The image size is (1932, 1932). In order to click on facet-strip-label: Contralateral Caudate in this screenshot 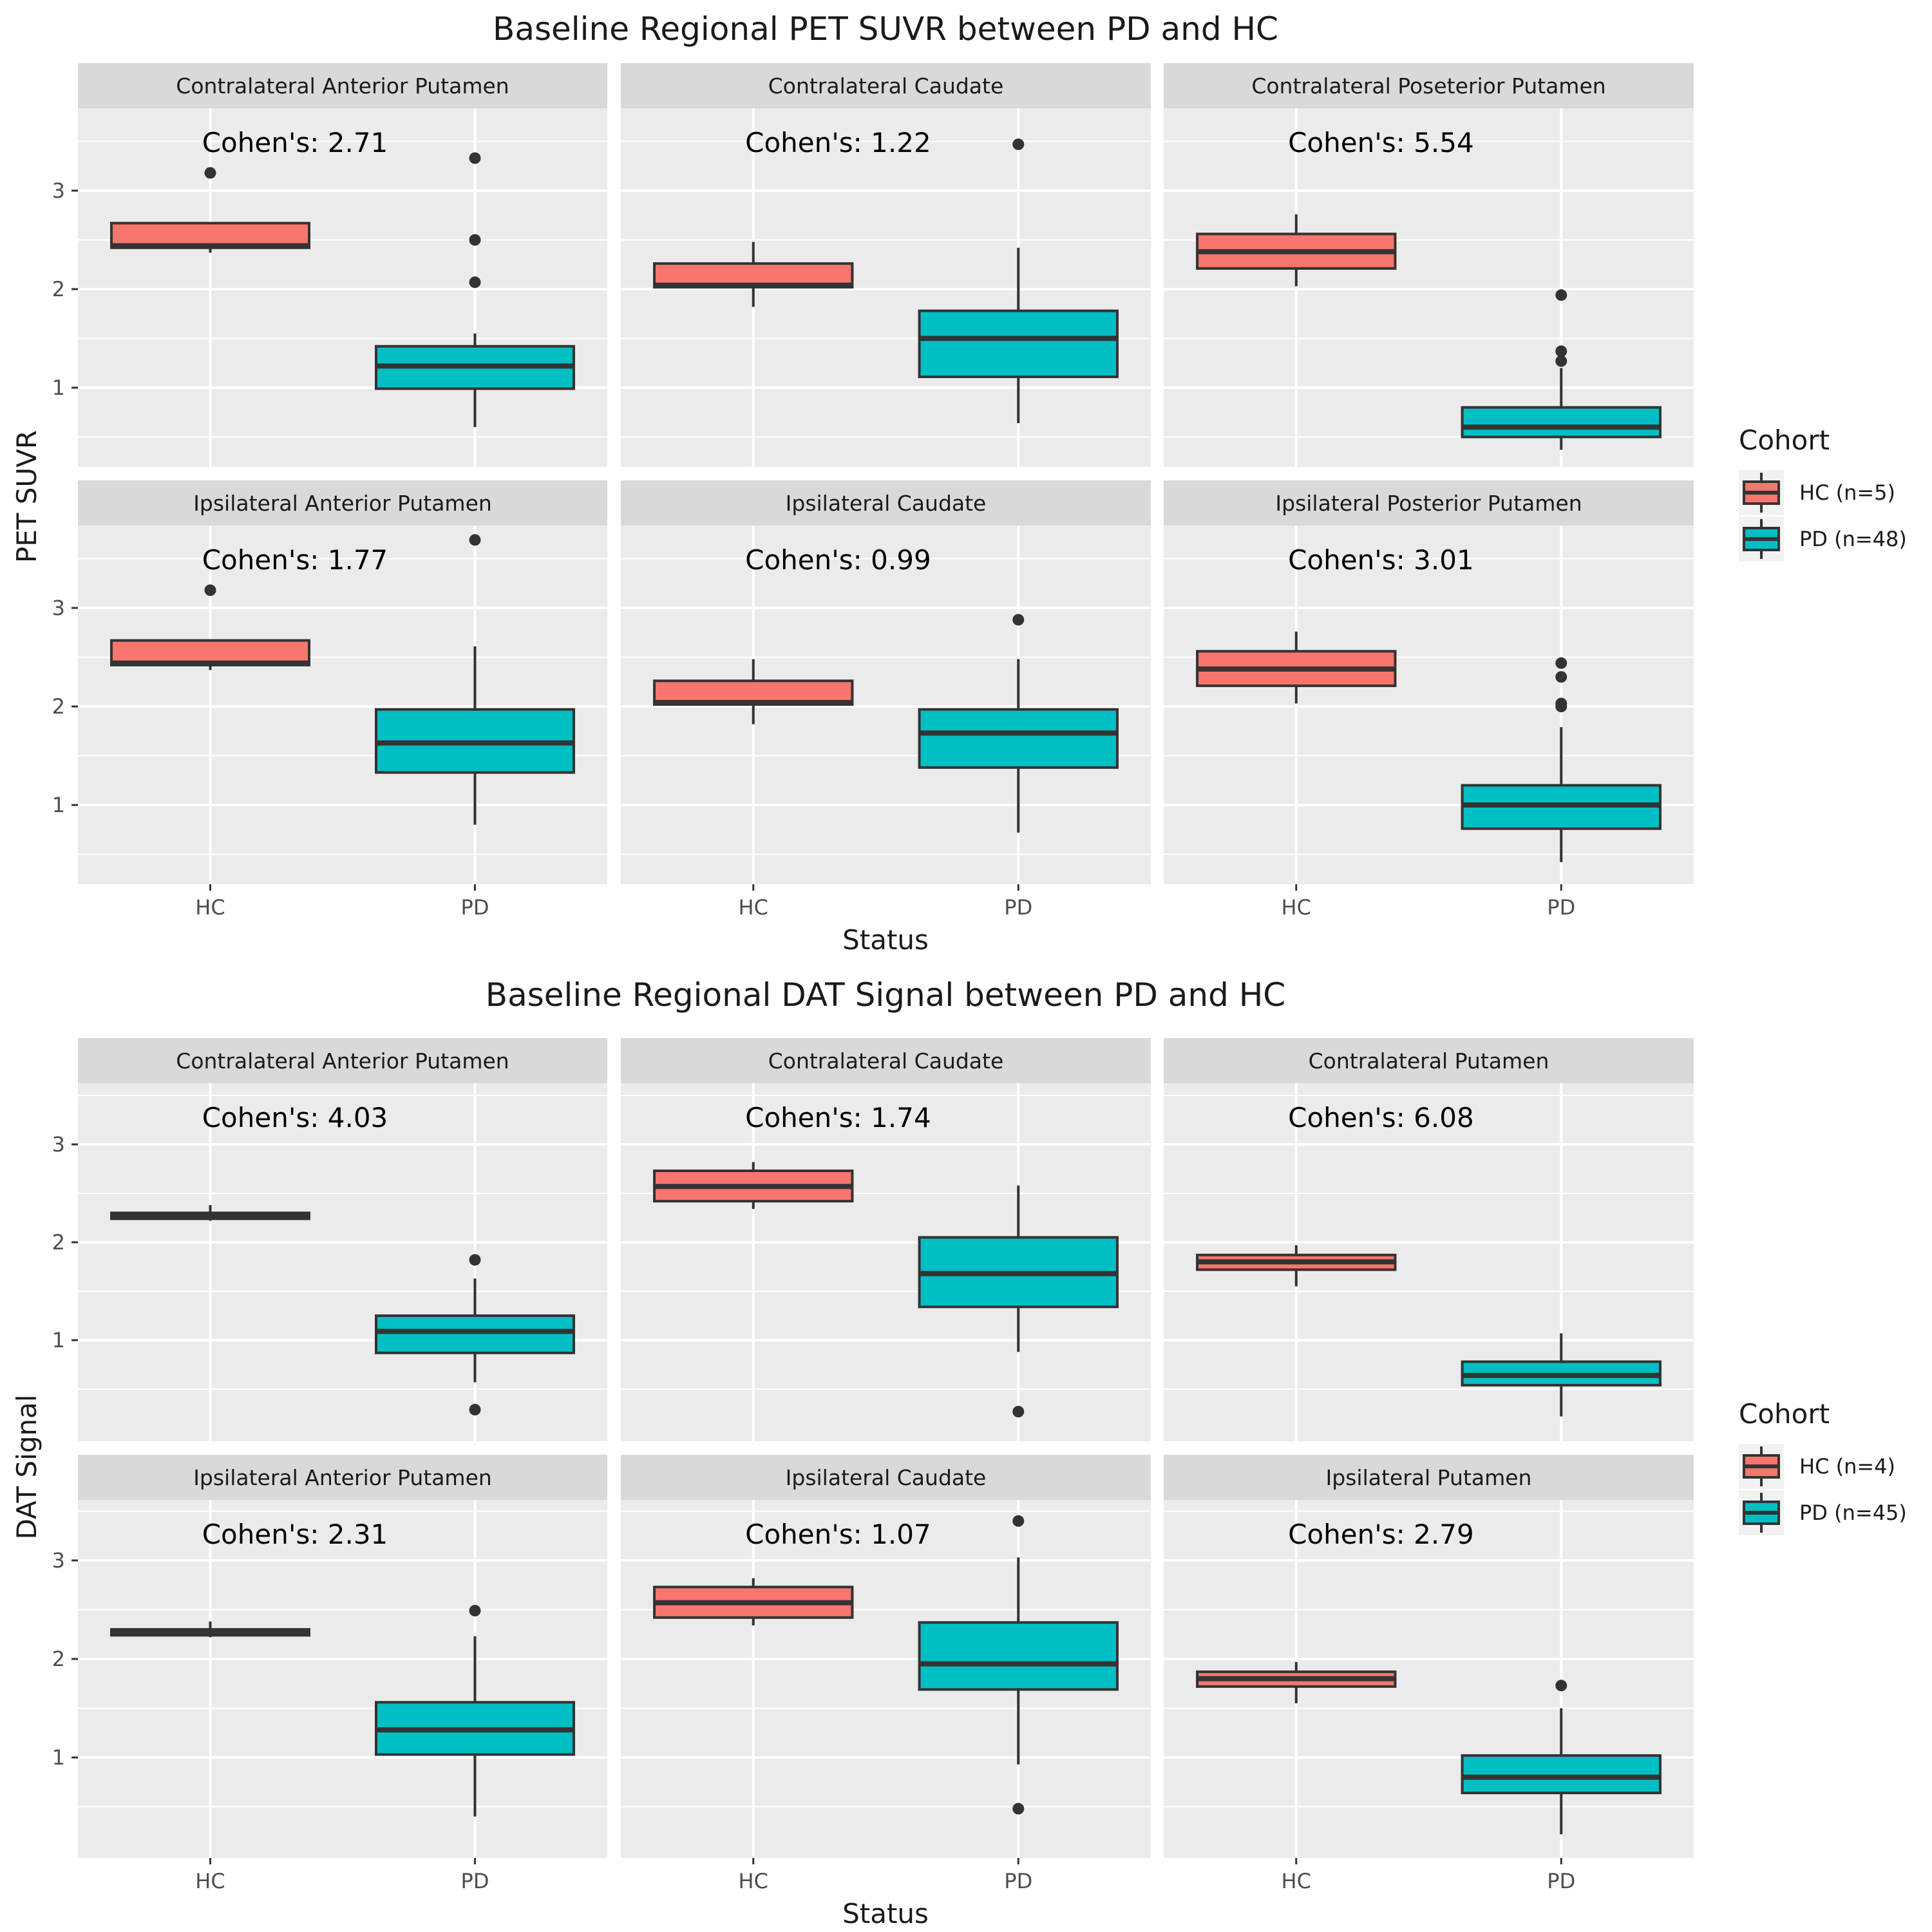, I will do `click(886, 1061)`.